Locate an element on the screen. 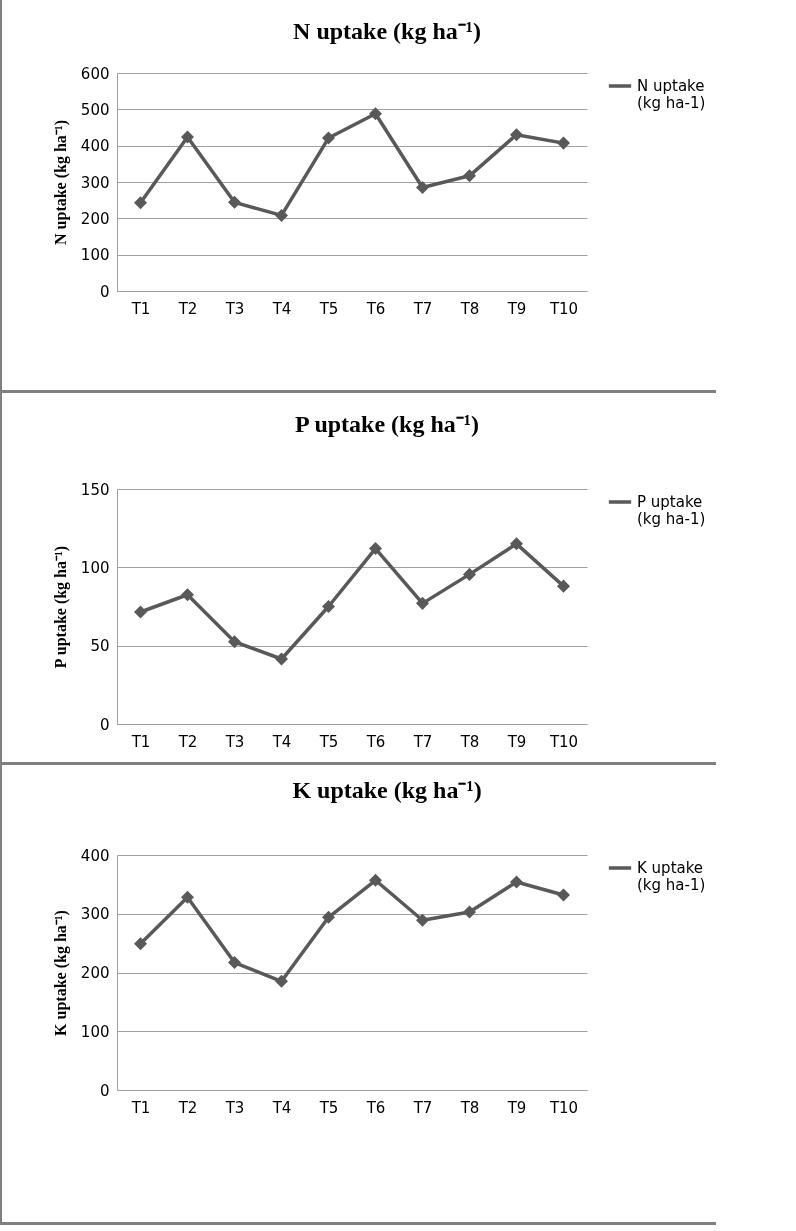 The width and height of the screenshot is (796, 1231). chart-title: N uptake (kg ha⁻¹) is located at coordinates (387, 31).